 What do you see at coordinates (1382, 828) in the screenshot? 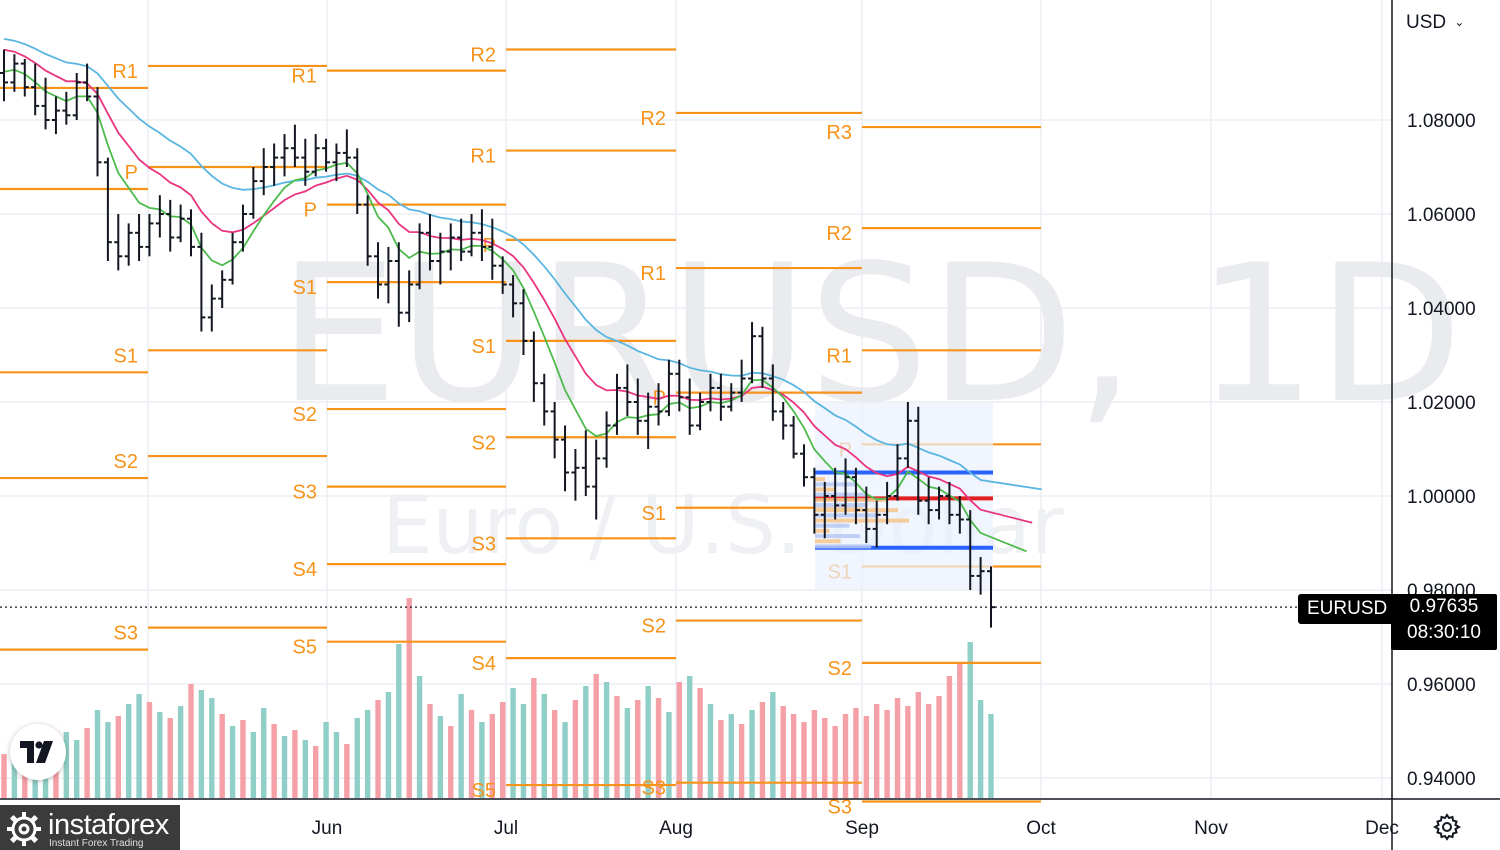
I see `x-tick-label: Dec` at bounding box center [1382, 828].